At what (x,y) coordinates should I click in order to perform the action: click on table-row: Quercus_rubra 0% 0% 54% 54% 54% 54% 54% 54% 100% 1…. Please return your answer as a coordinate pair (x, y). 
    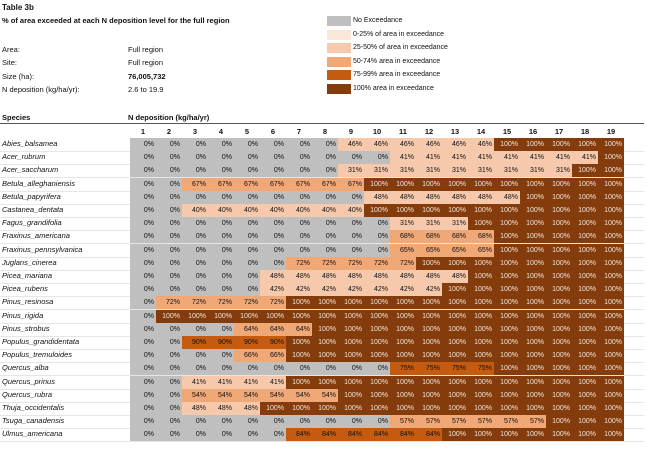
    Looking at the image, I should click on (322, 395).